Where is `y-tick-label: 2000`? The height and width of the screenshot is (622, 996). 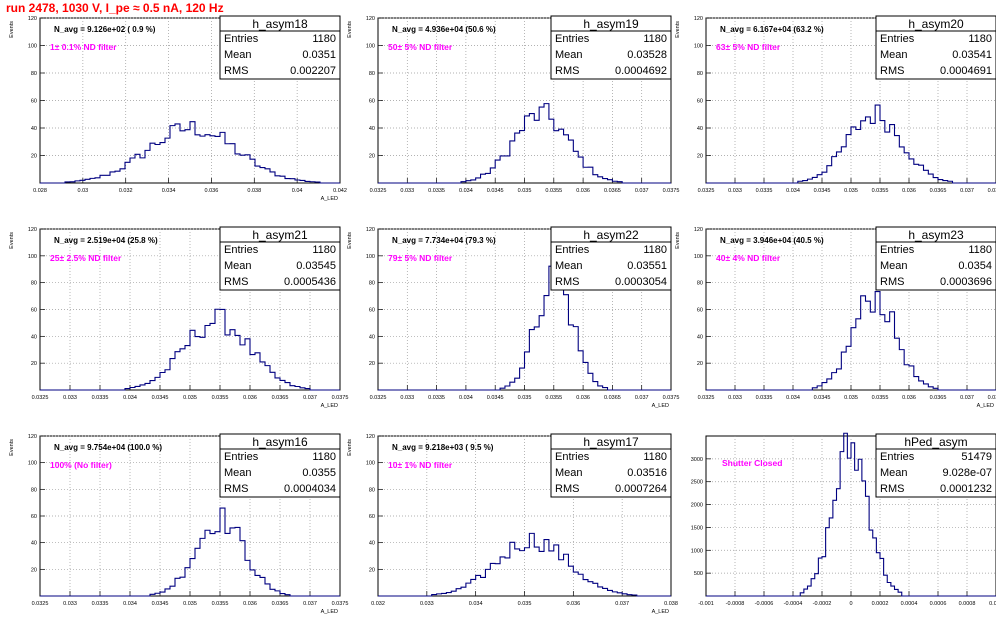
y-tick-label: 2000 is located at coordinates (697, 506).